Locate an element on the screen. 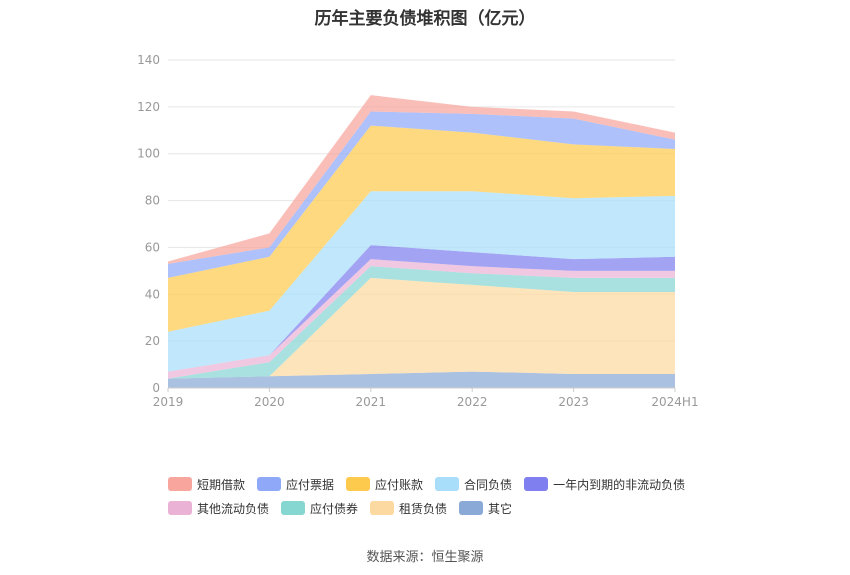 This screenshot has width=850, height=575. legend-item: 租赁负债 is located at coordinates (408, 508).